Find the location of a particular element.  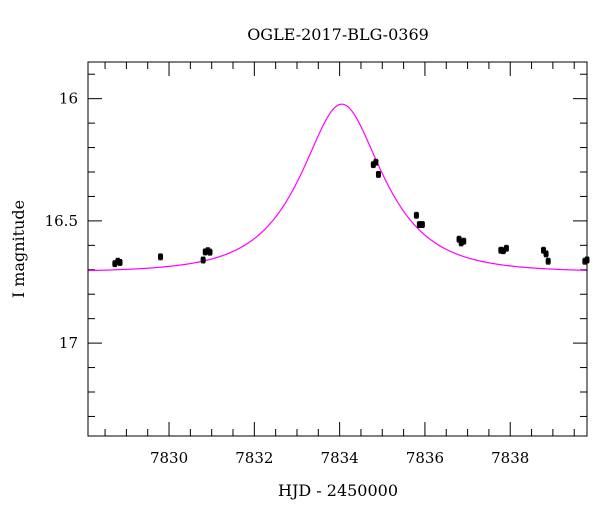

y-tick-label: 17 is located at coordinates (68, 343).